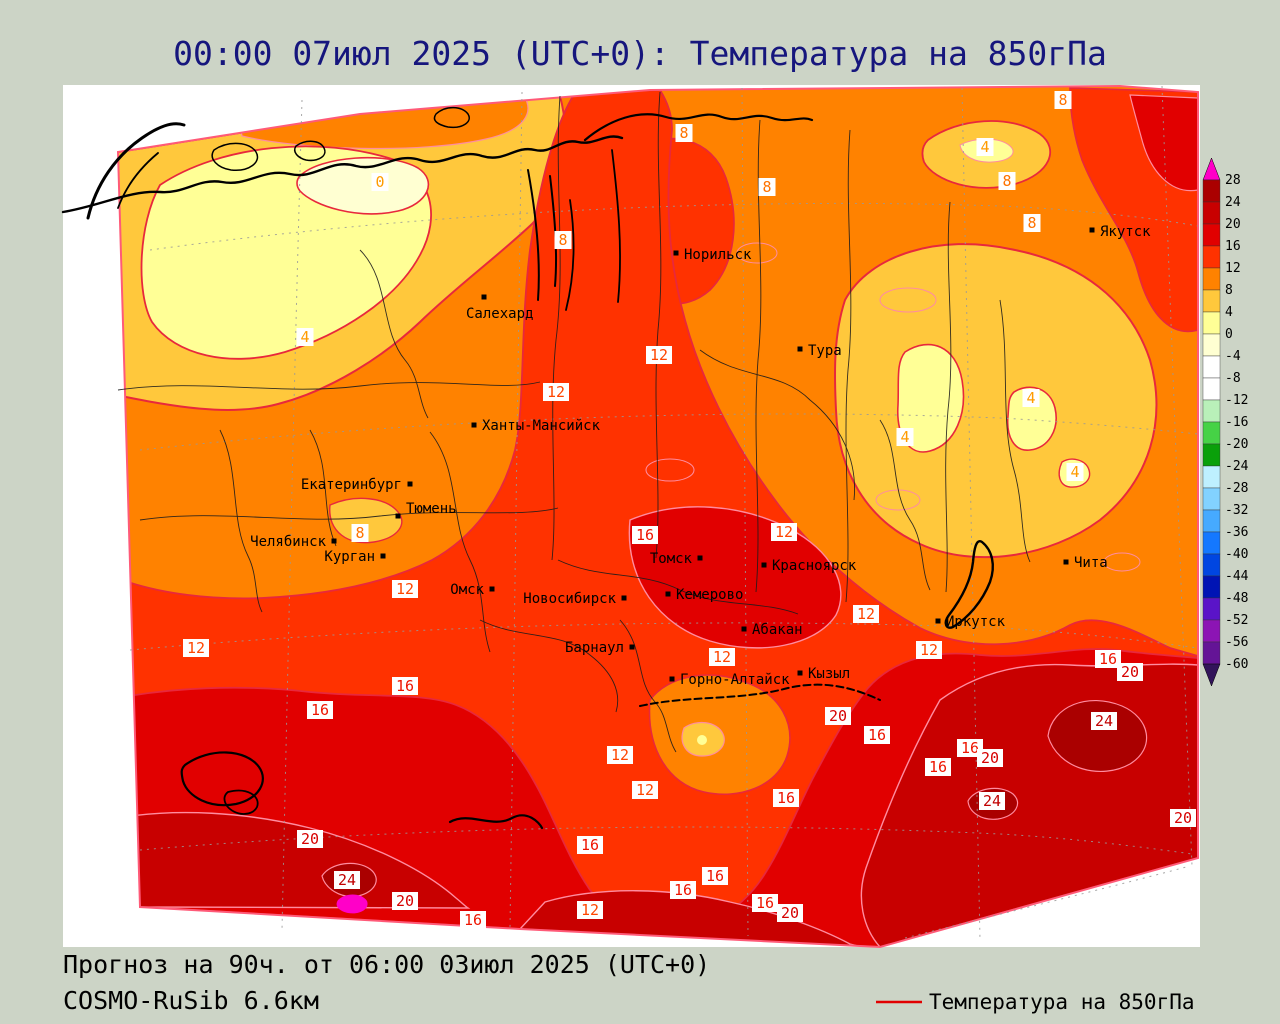  Describe the element at coordinates (1233, 356) in the screenshot. I see `colorbar-tick: -4` at that location.